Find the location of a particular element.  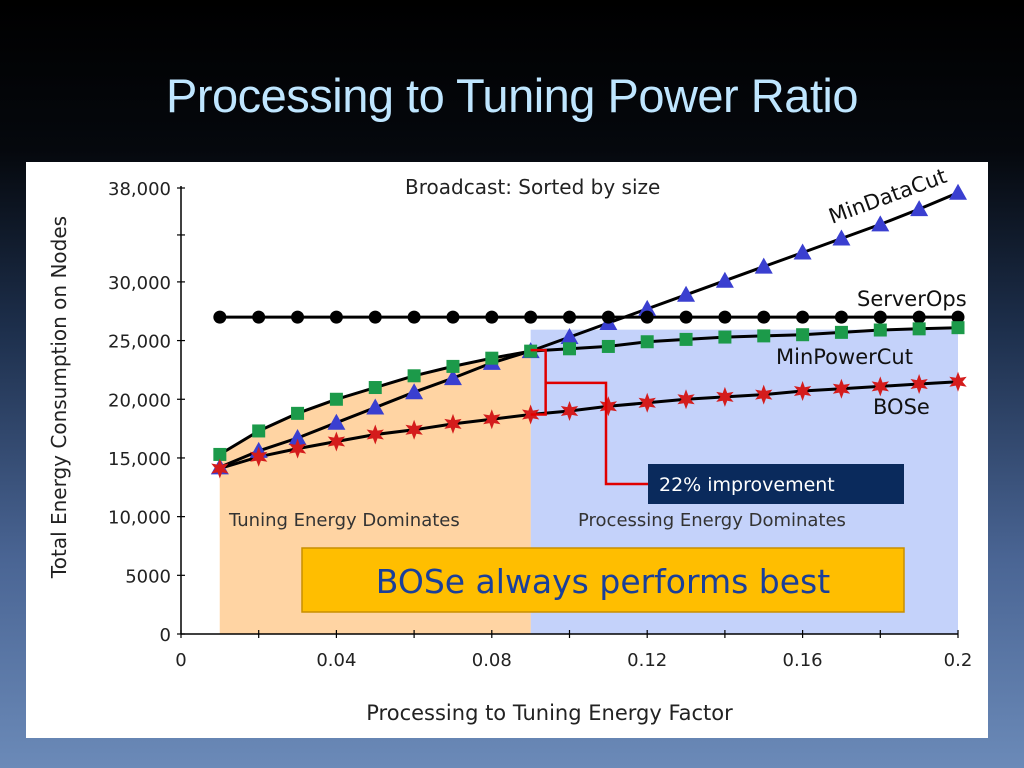

region-label-processing: Processing Energy Dominates is located at coordinates (712, 520).